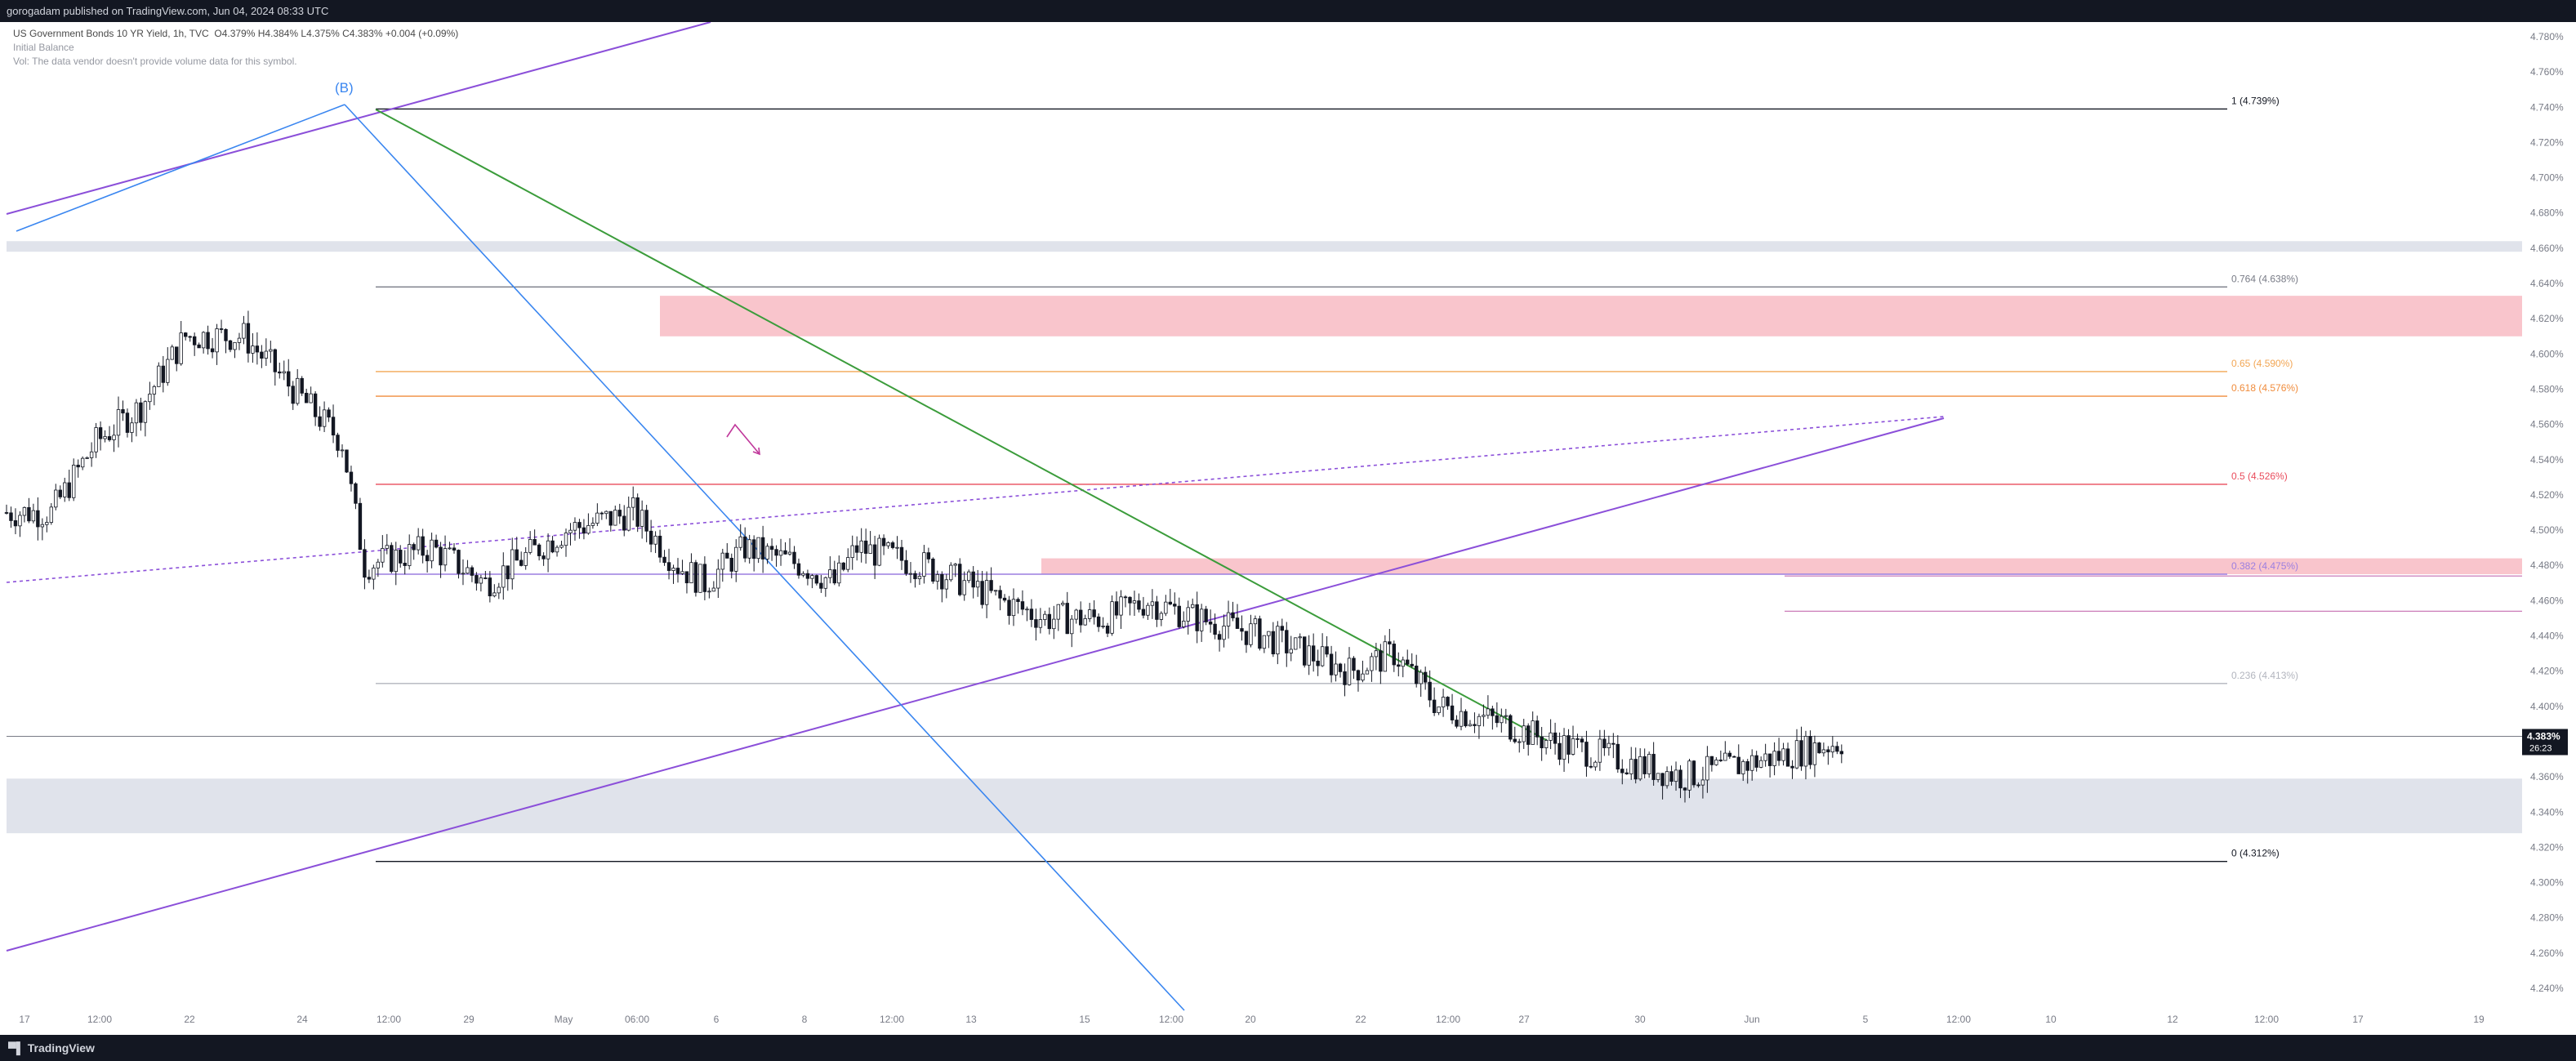 Image resolution: width=2576 pixels, height=1061 pixels. What do you see at coordinates (2547, 318) in the screenshot?
I see `y-tick-label: 4.620%` at bounding box center [2547, 318].